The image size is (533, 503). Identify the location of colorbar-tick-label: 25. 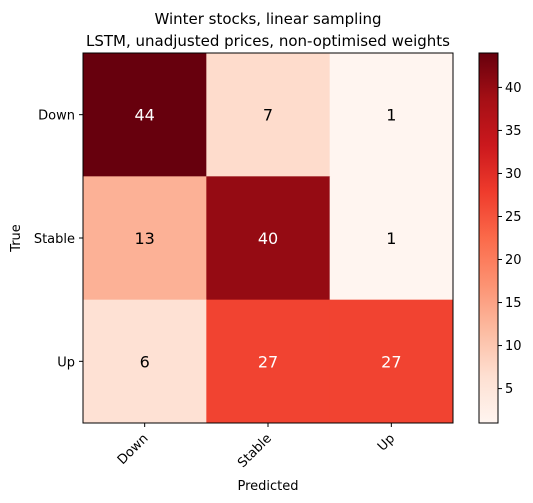
(513, 217).